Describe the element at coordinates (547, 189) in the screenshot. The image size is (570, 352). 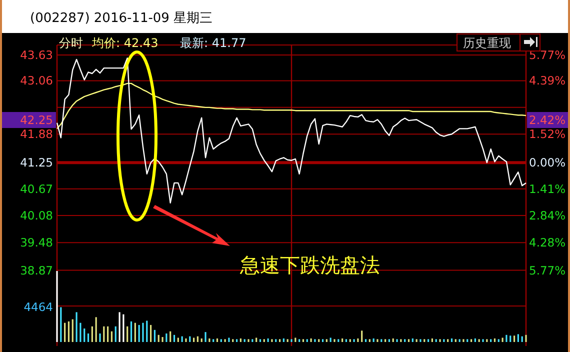
I see `y2-tick-label: 1.41%` at that location.